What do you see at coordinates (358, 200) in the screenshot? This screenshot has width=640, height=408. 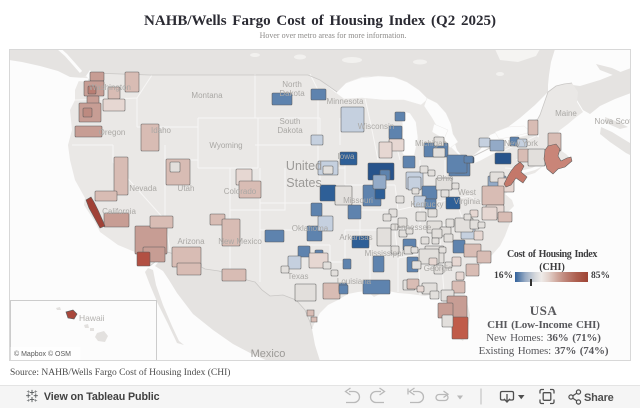 I see `svg-text: Missouri` at bounding box center [358, 200].